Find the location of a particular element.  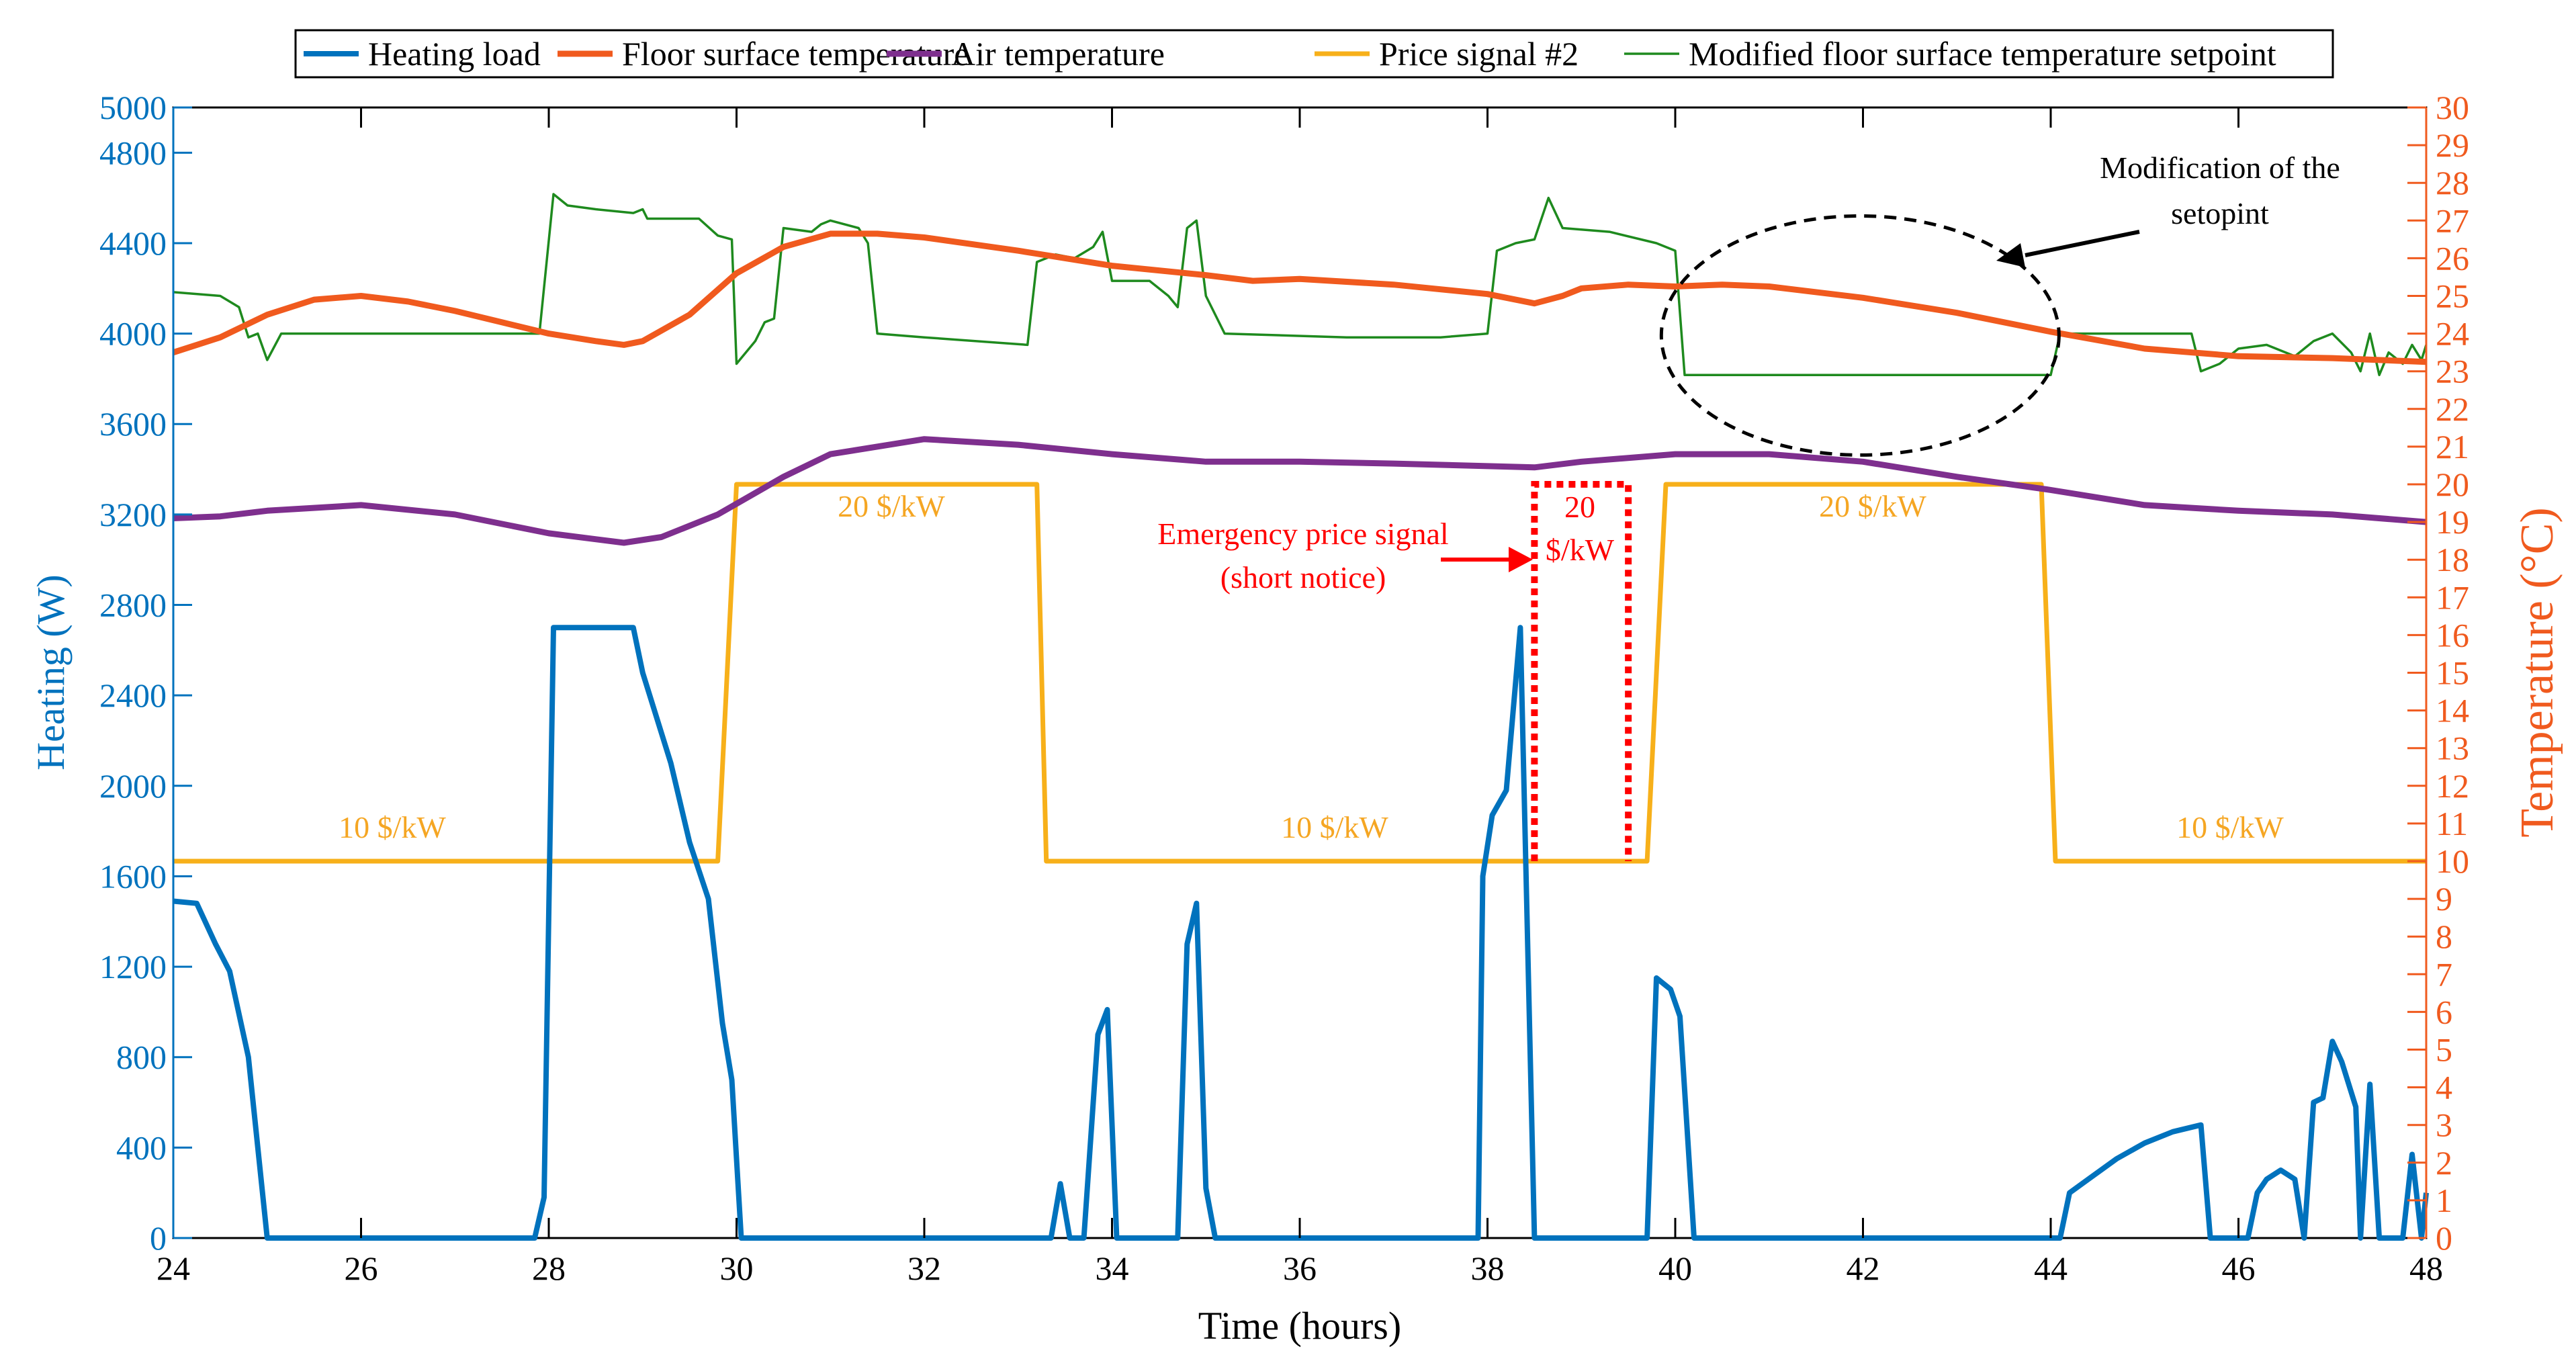

price-label-high-1: 20 $/kW is located at coordinates (892, 506).